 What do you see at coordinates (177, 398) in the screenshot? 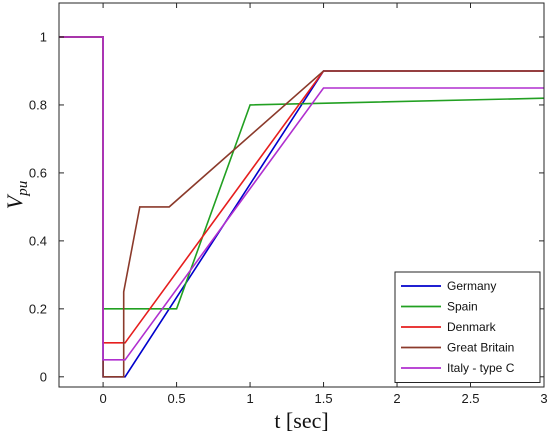
I see `x-tick-label: 0.5` at bounding box center [177, 398].